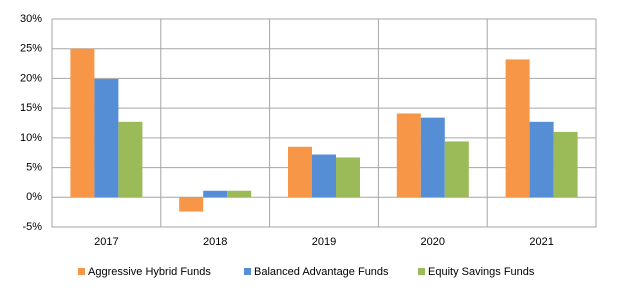 The image size is (619, 299). Describe the element at coordinates (149, 272) in the screenshot. I see `legend-label: Aggressive Hybrid Funds` at that location.